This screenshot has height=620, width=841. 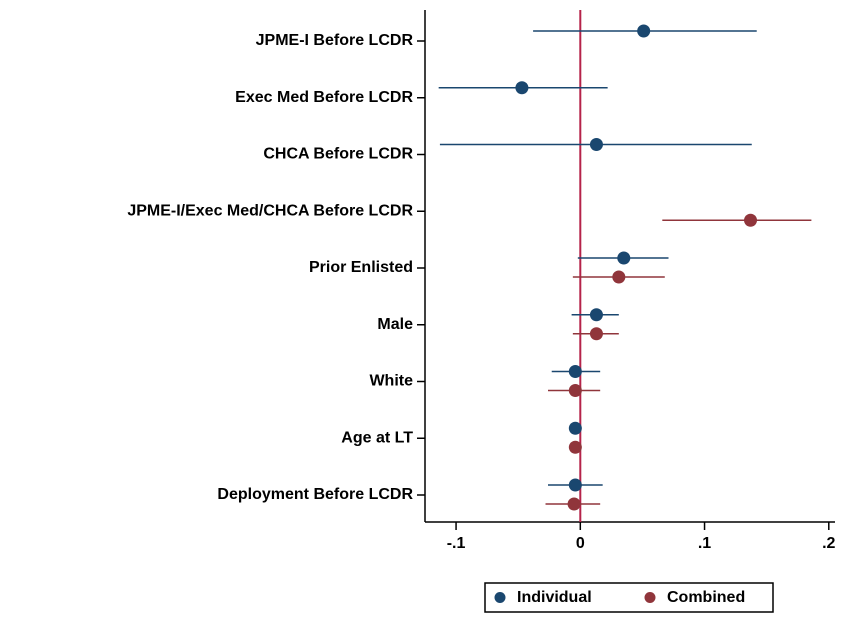 I want to click on y-tick-label: CHCA Before LCDR, so click(x=338, y=154).